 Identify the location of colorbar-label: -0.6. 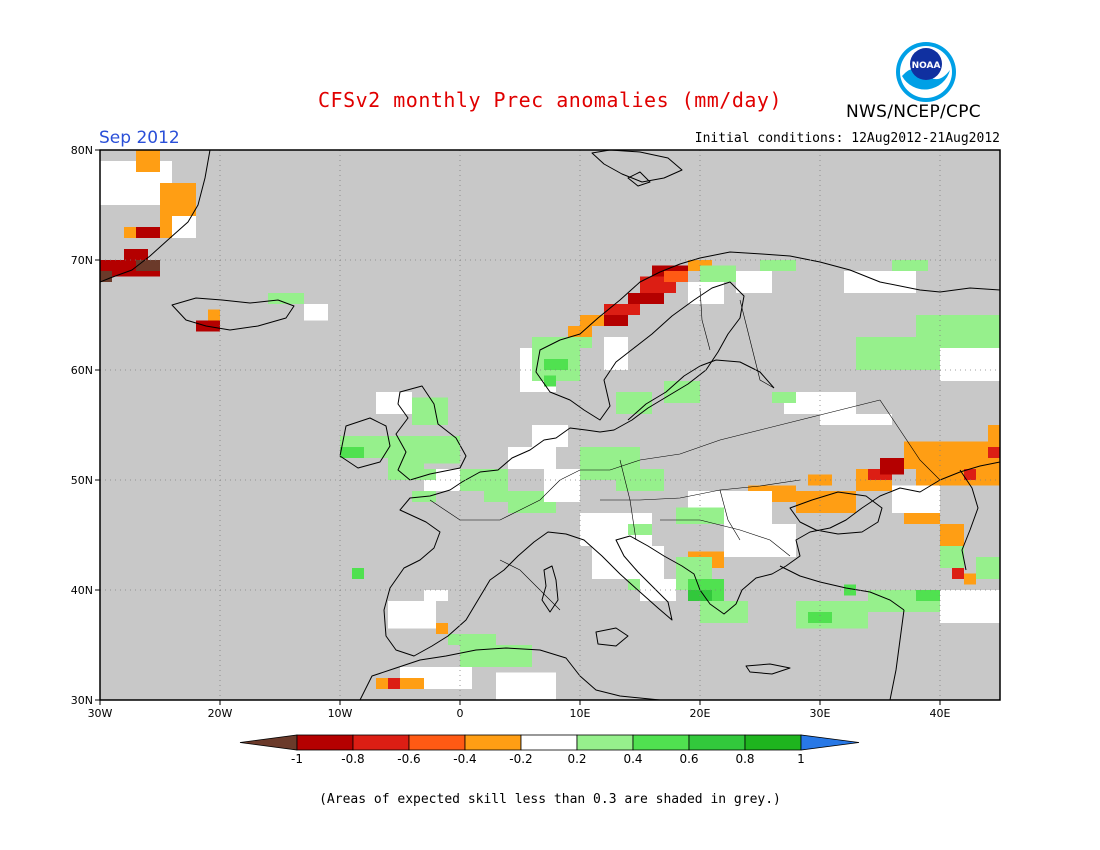
(408, 759).